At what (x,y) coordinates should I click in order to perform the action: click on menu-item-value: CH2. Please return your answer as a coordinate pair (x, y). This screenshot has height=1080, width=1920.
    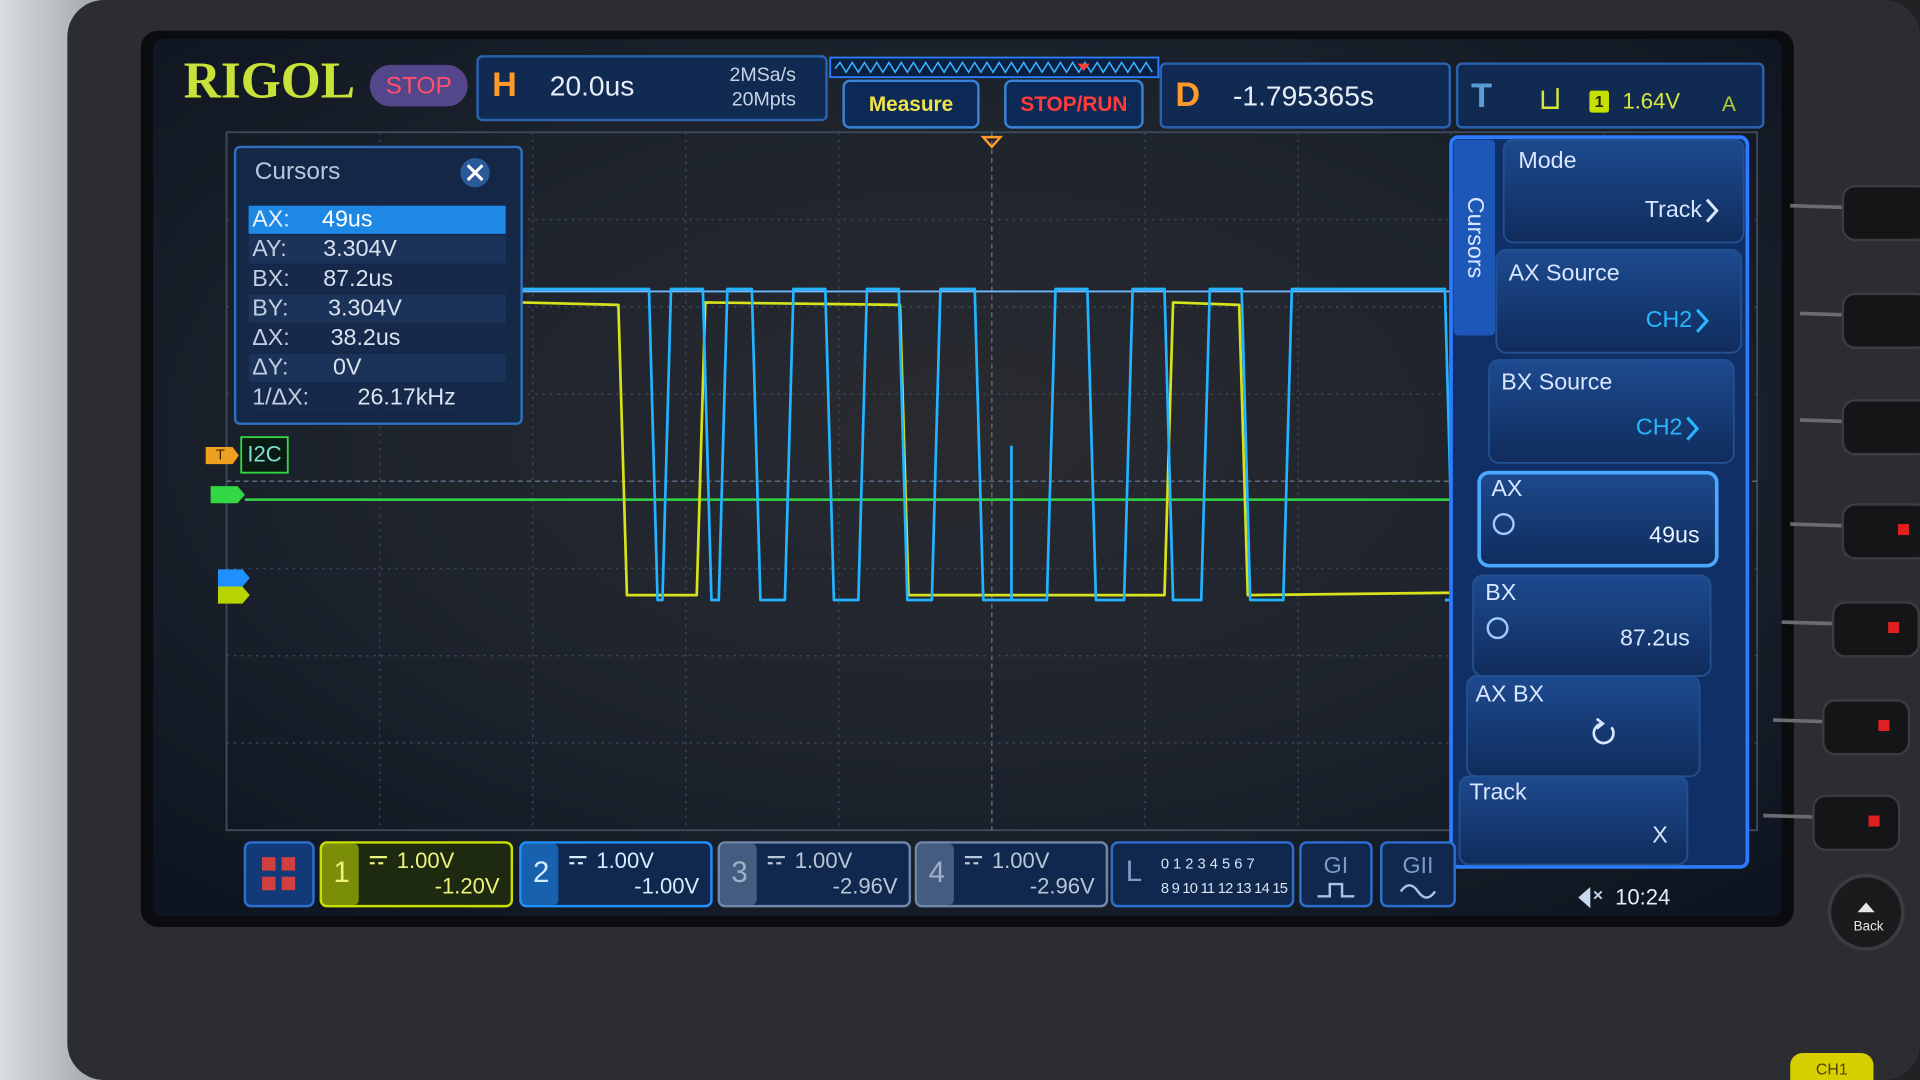
    Looking at the image, I should click on (1669, 319).